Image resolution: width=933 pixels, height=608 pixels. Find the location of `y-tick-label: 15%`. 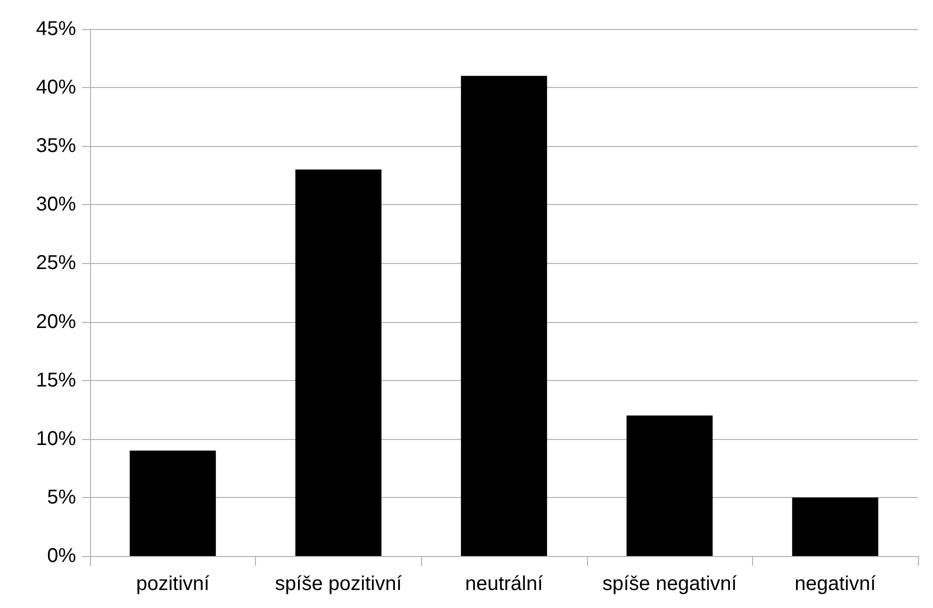

y-tick-label: 15% is located at coordinates (56, 380).